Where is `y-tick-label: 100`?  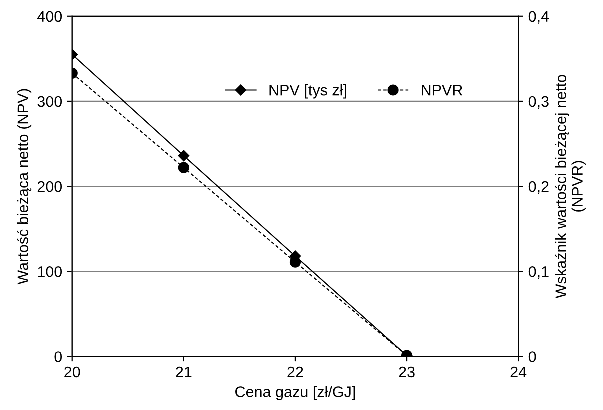 y-tick-label: 100 is located at coordinates (50, 272).